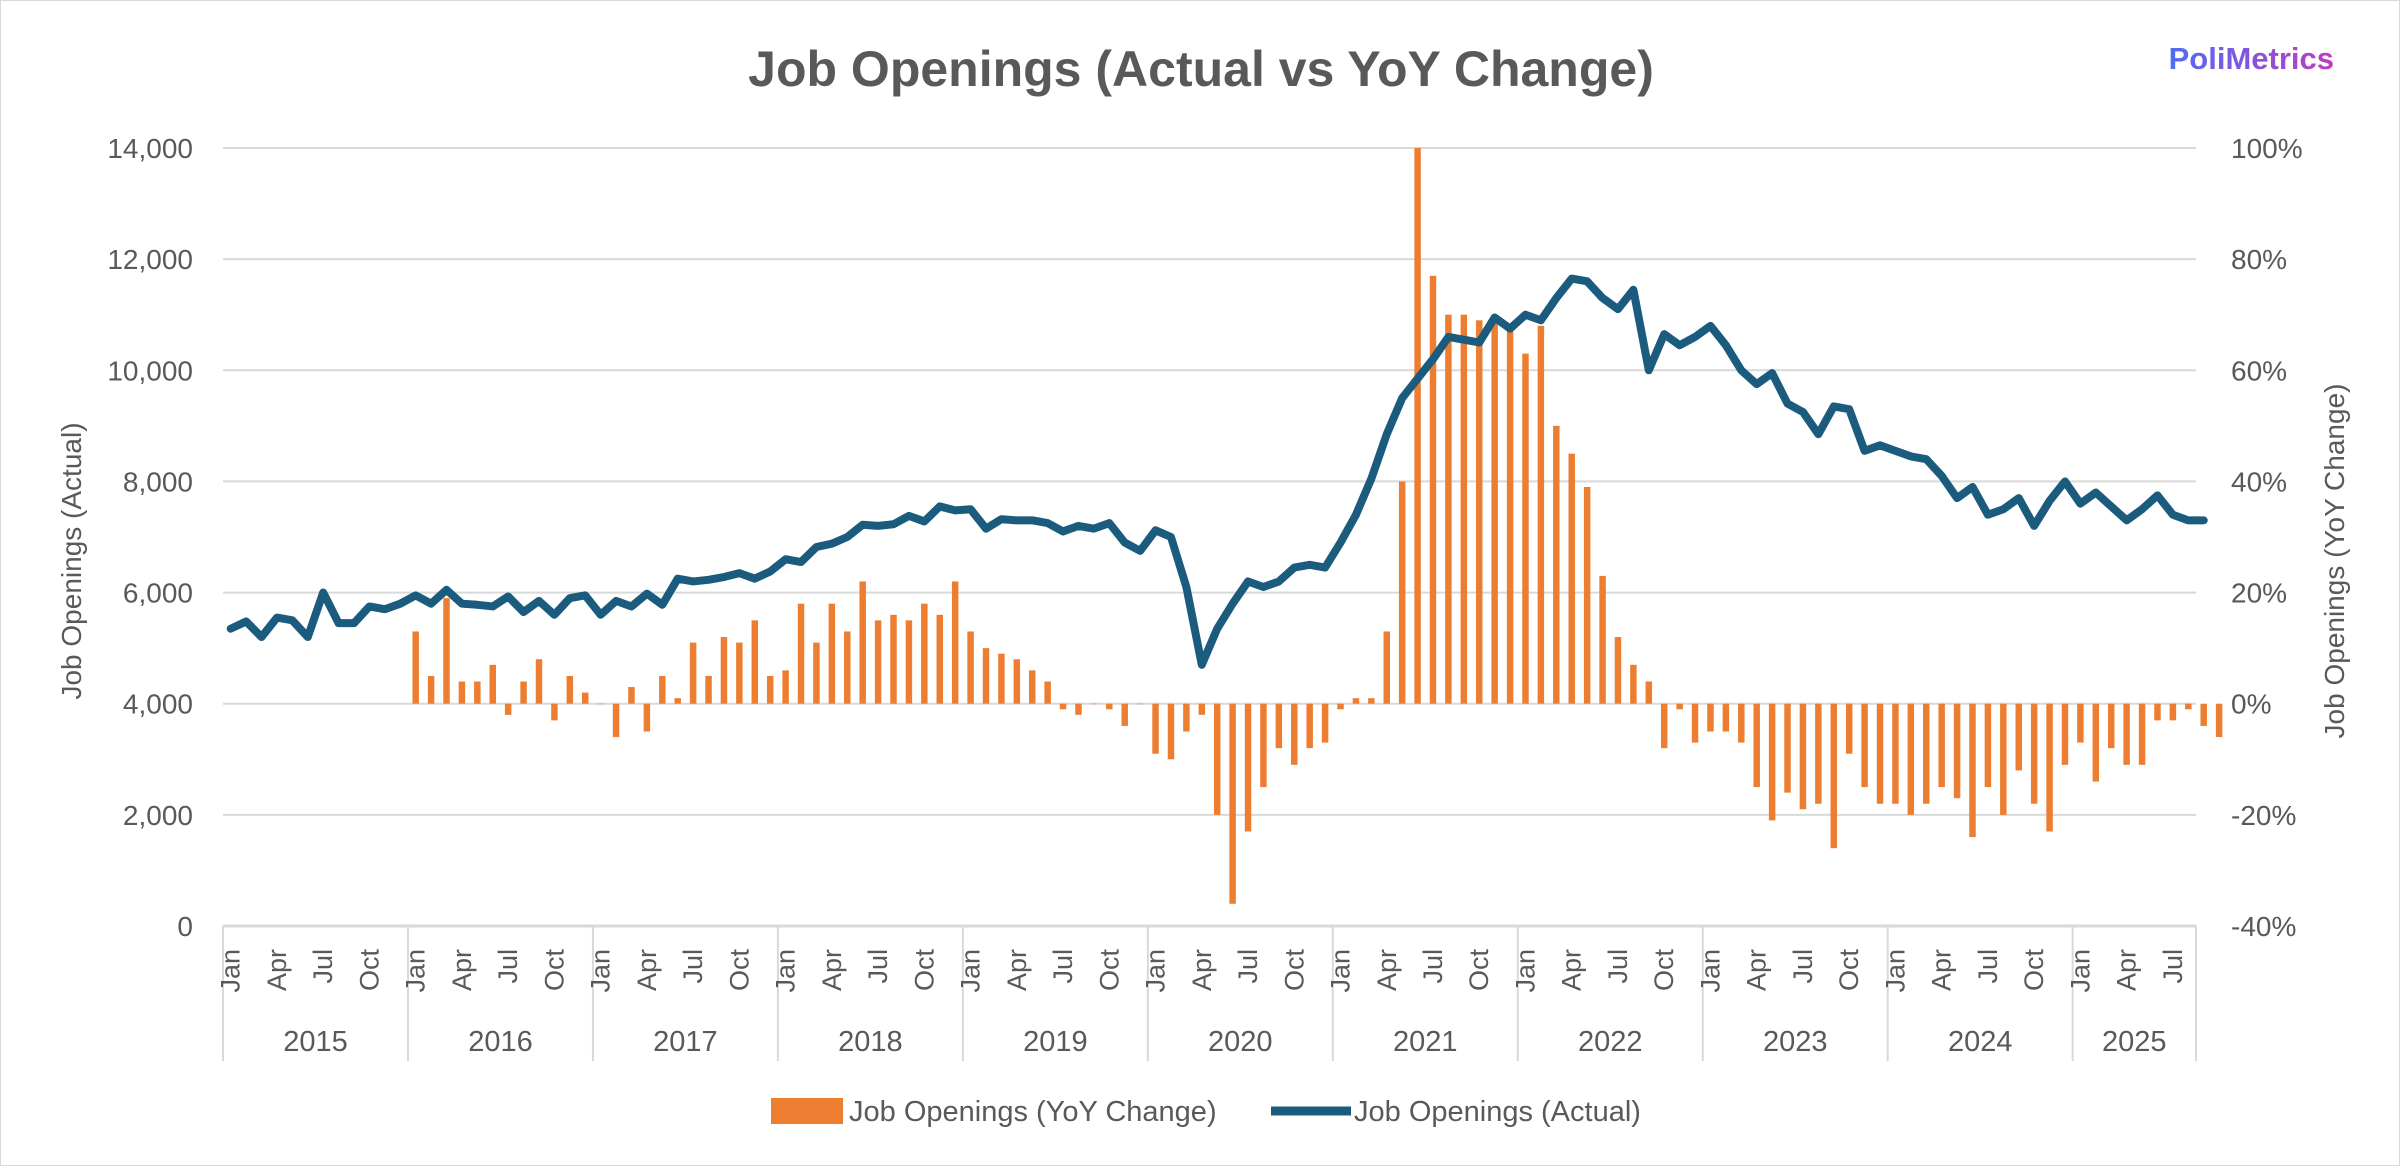  I want to click on right-tick-label: -20%, so click(2263, 815).